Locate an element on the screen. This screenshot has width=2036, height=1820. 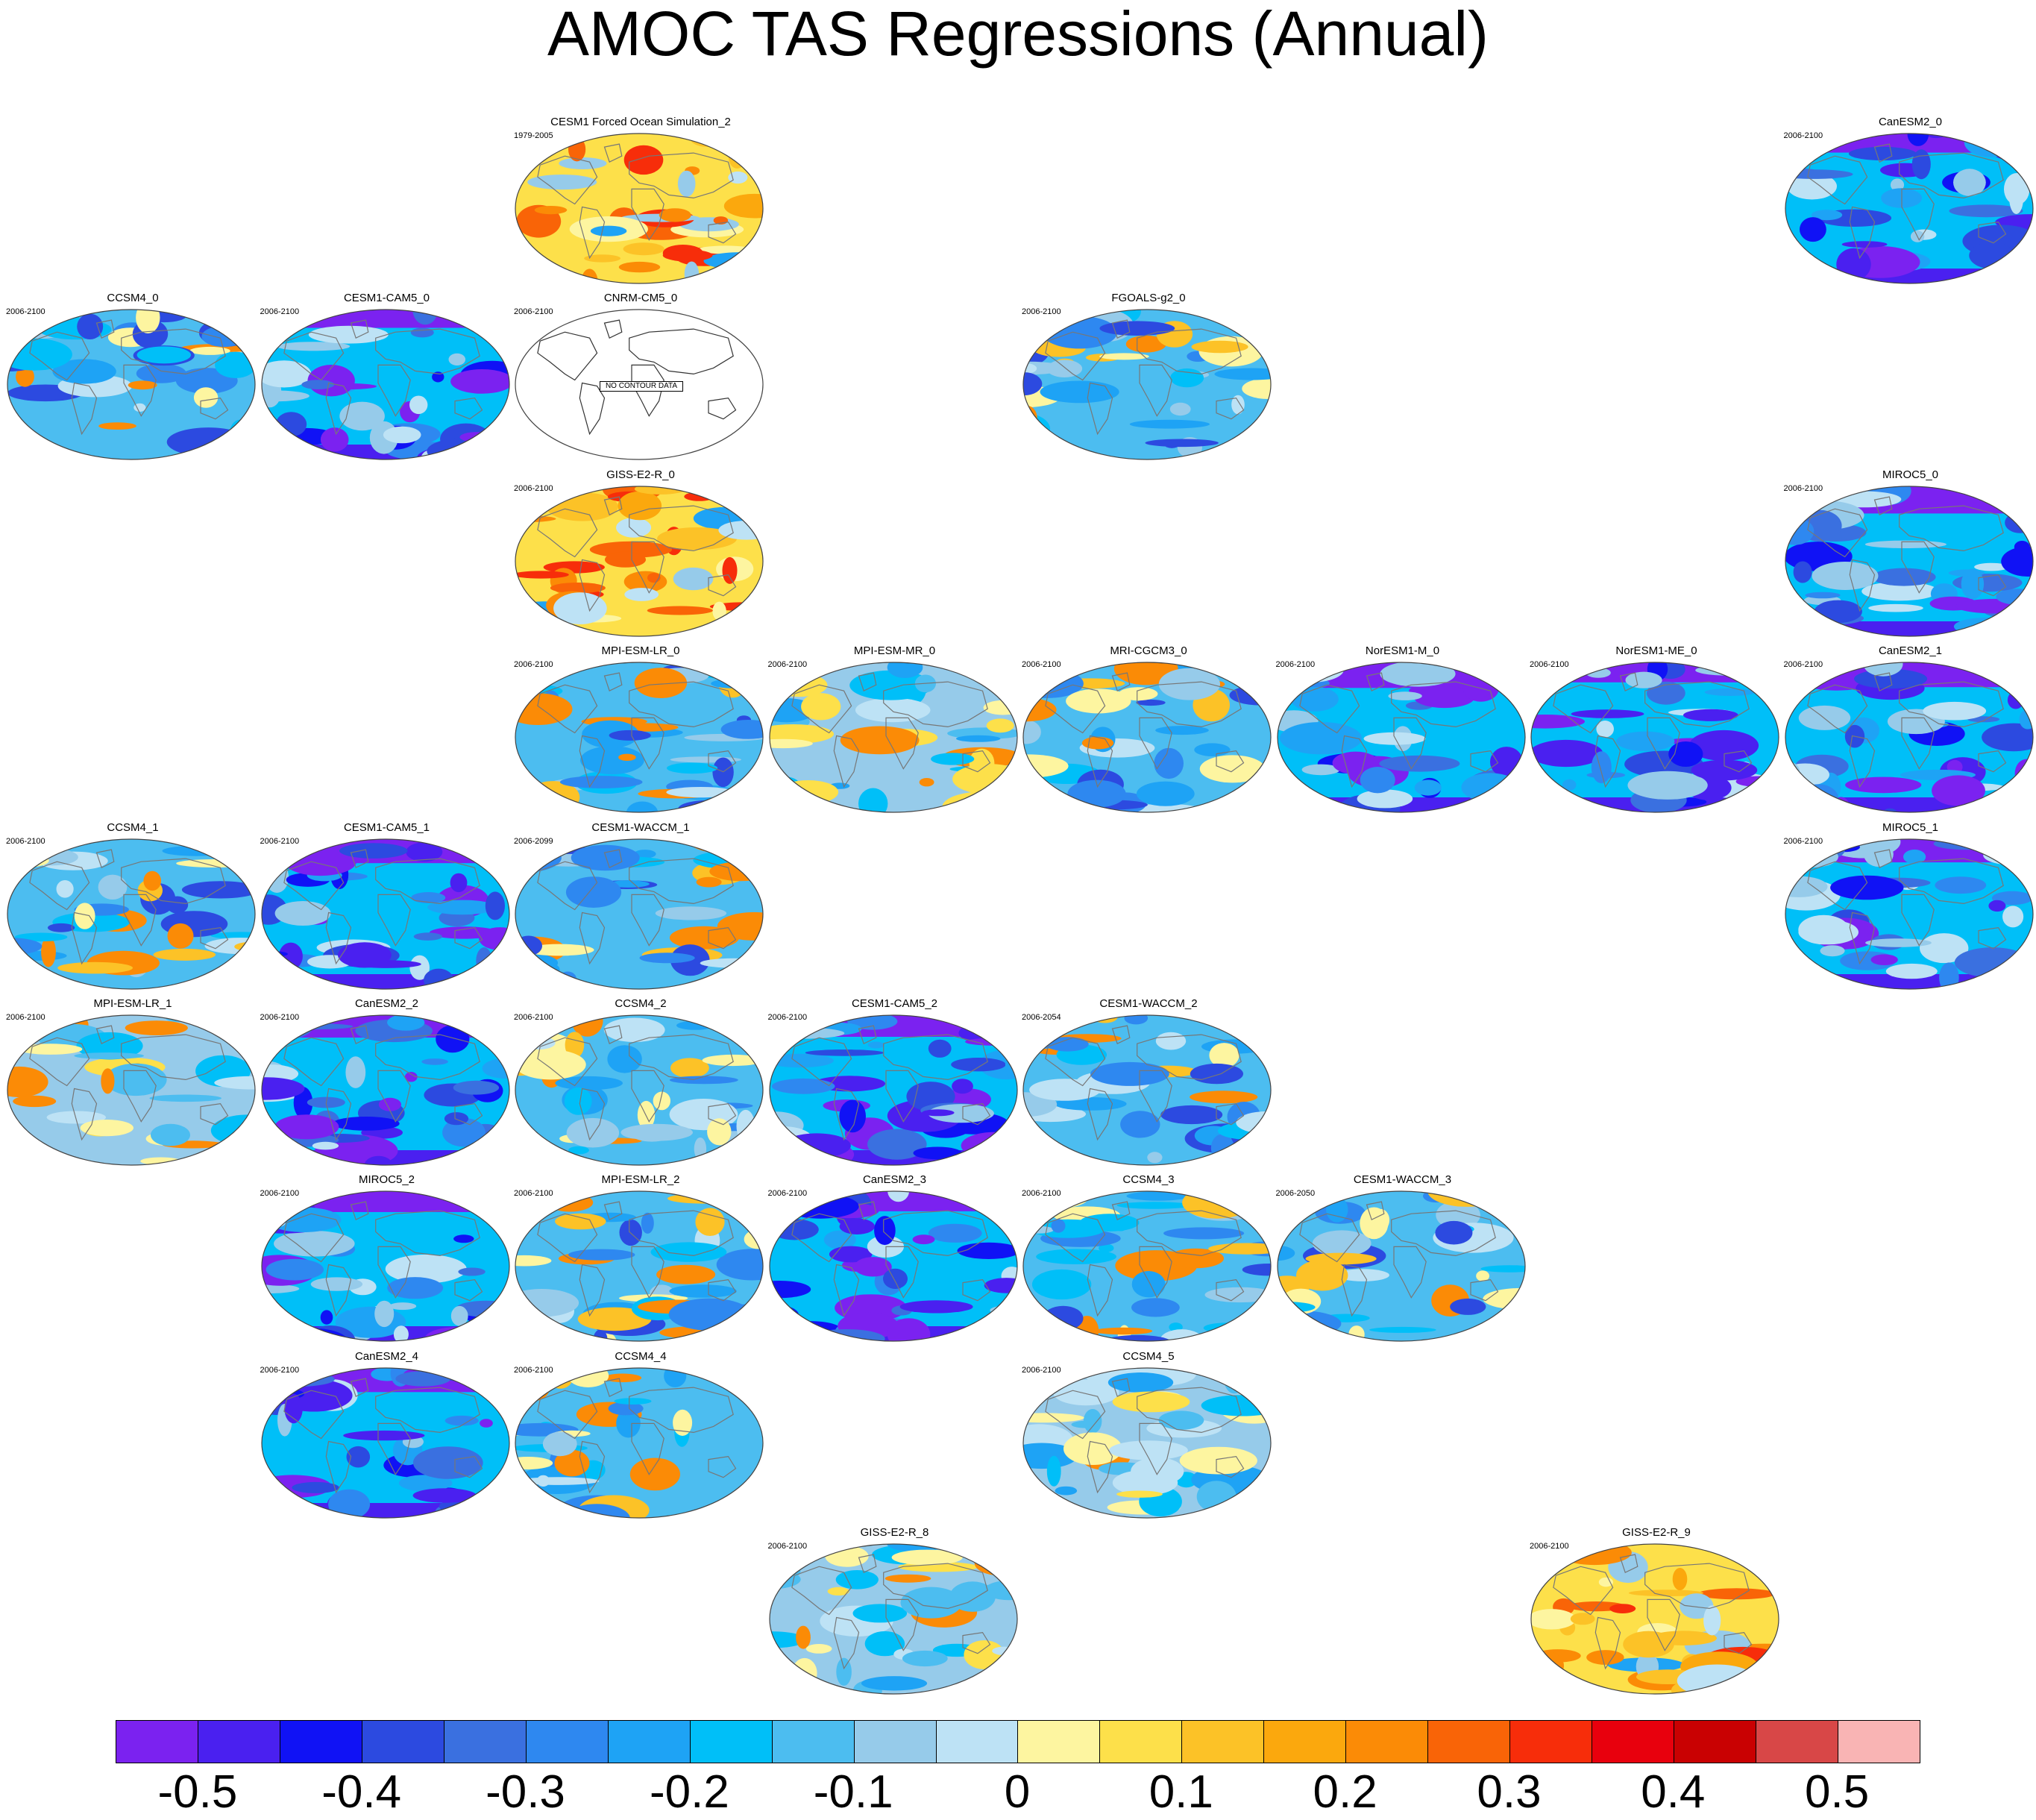
panel-title: CCSM4_5 is located at coordinates (1148, 1357).